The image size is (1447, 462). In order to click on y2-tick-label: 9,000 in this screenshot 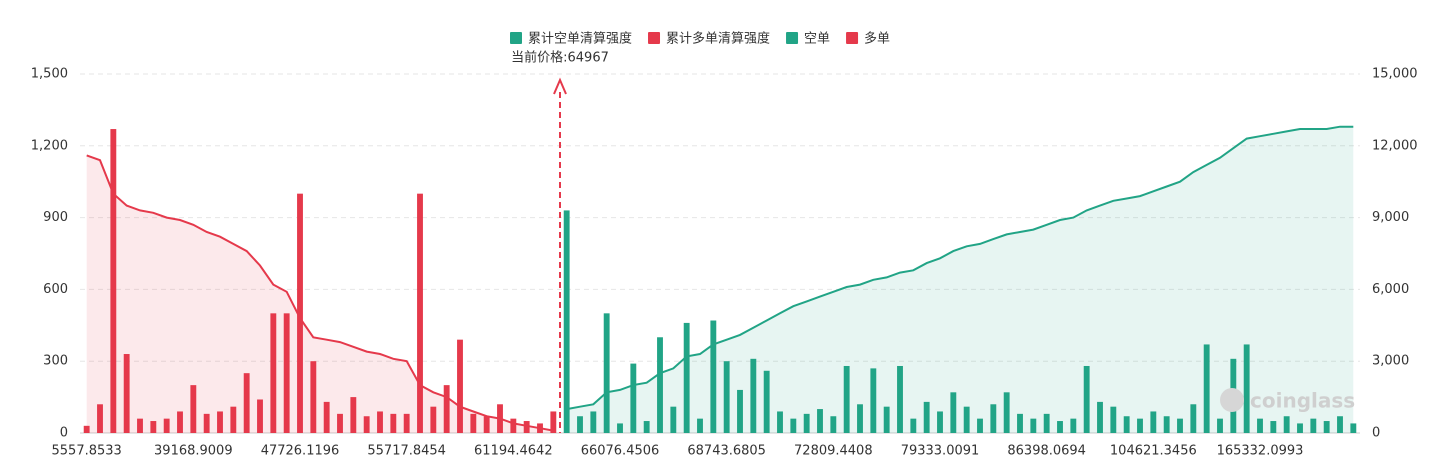, I will do `click(1390, 217)`.